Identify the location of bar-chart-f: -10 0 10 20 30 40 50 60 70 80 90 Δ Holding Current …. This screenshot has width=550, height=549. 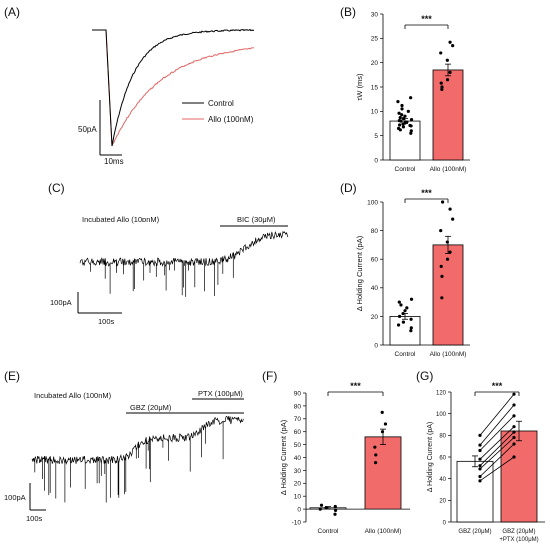
(344, 458).